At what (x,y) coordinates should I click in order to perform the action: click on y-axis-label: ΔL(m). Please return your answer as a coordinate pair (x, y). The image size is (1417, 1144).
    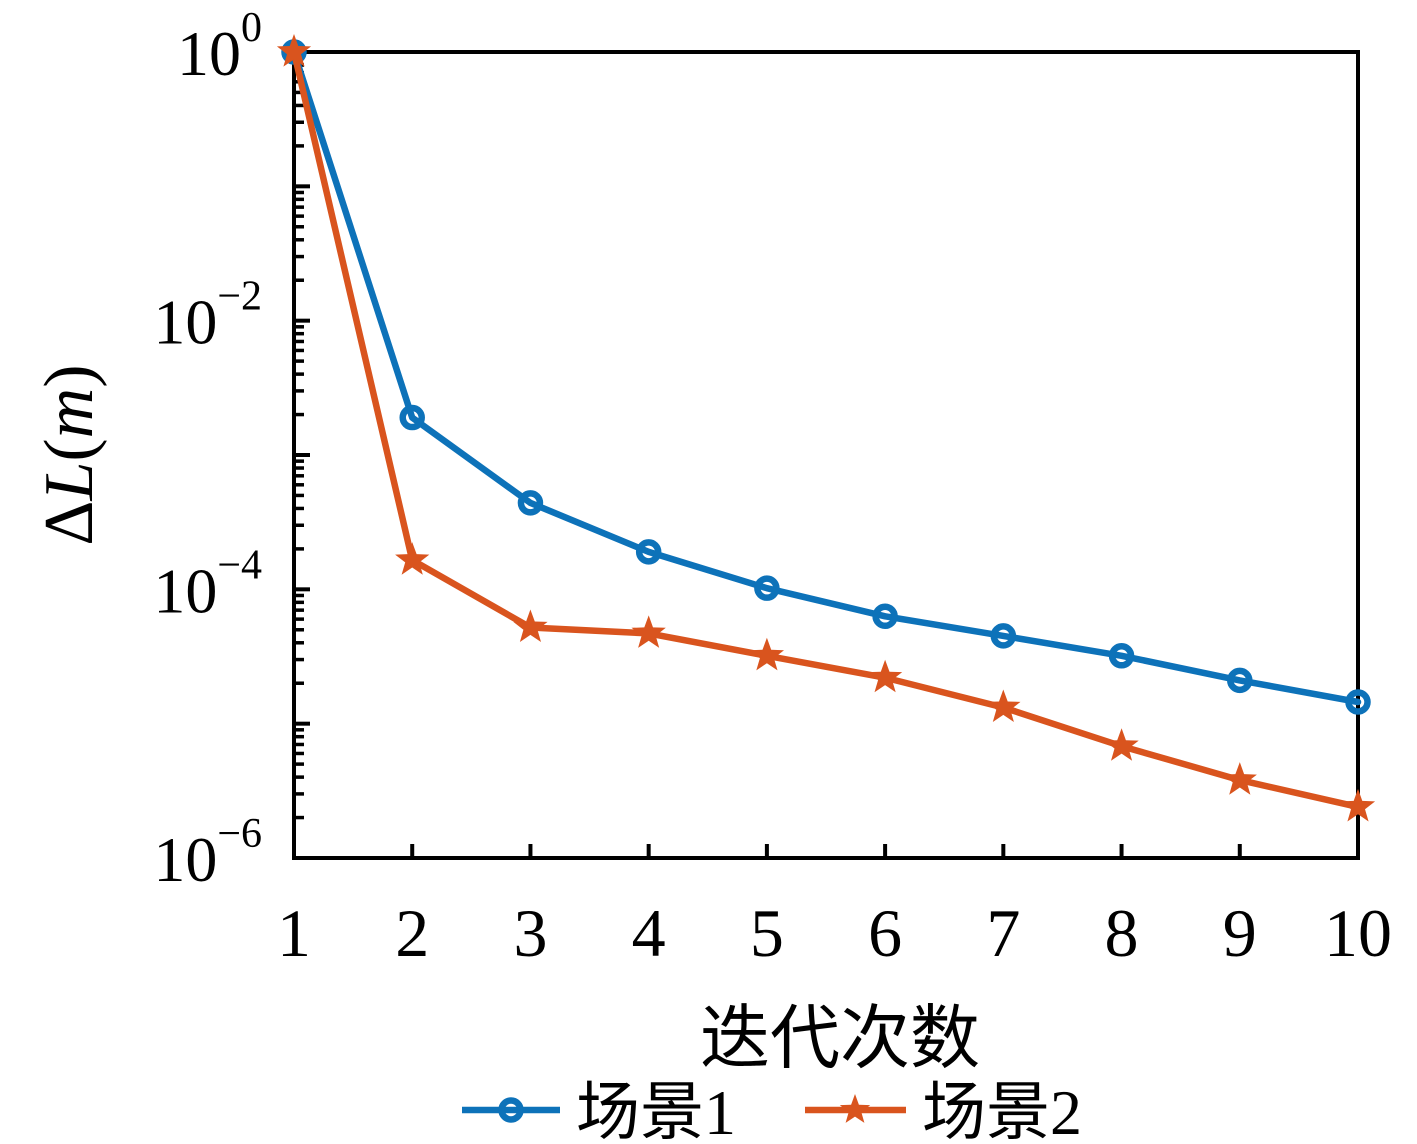
    Looking at the image, I should click on (69, 454).